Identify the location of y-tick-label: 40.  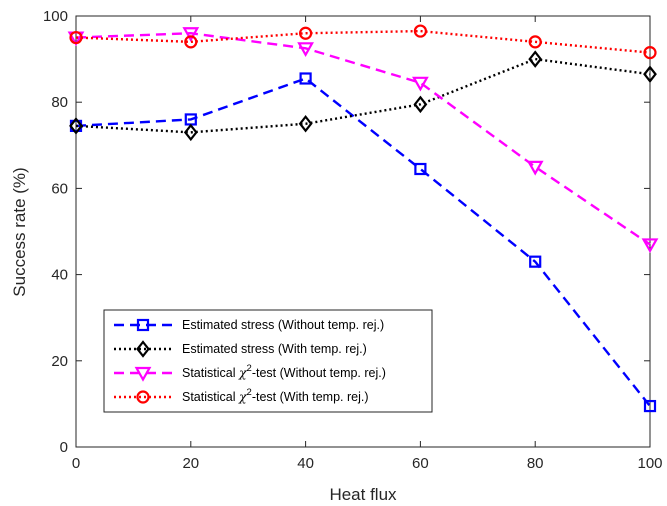
(59, 275).